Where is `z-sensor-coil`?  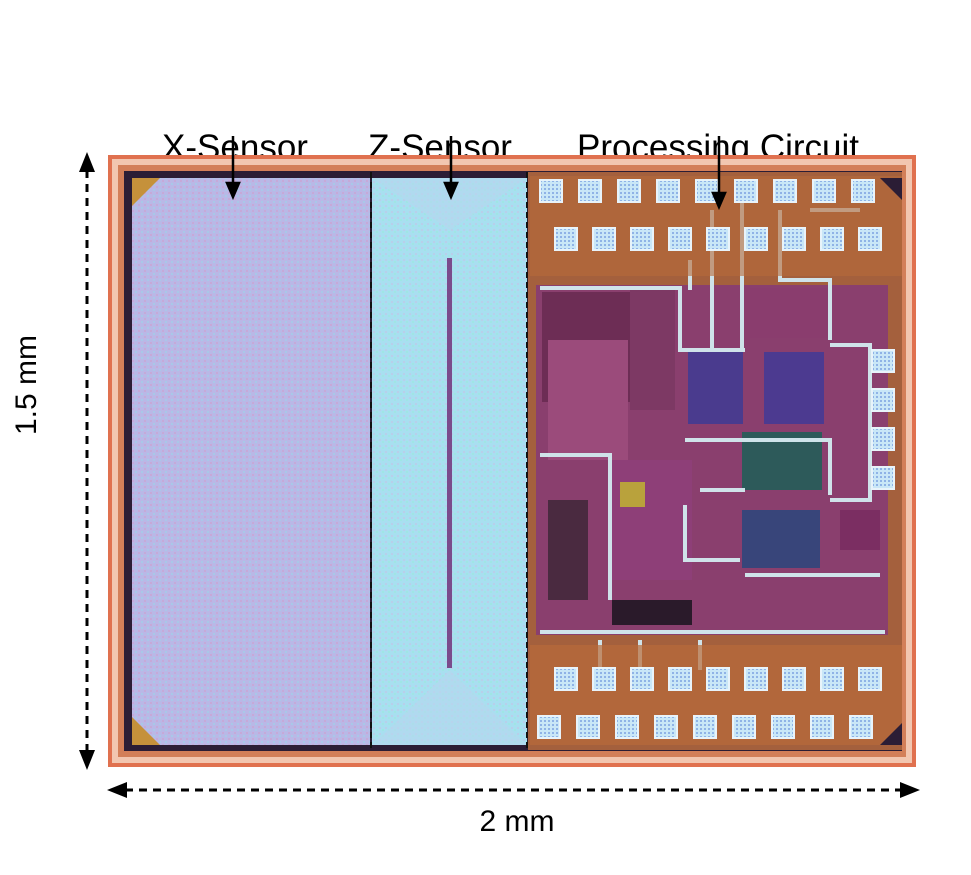 z-sensor-coil is located at coordinates (449, 461).